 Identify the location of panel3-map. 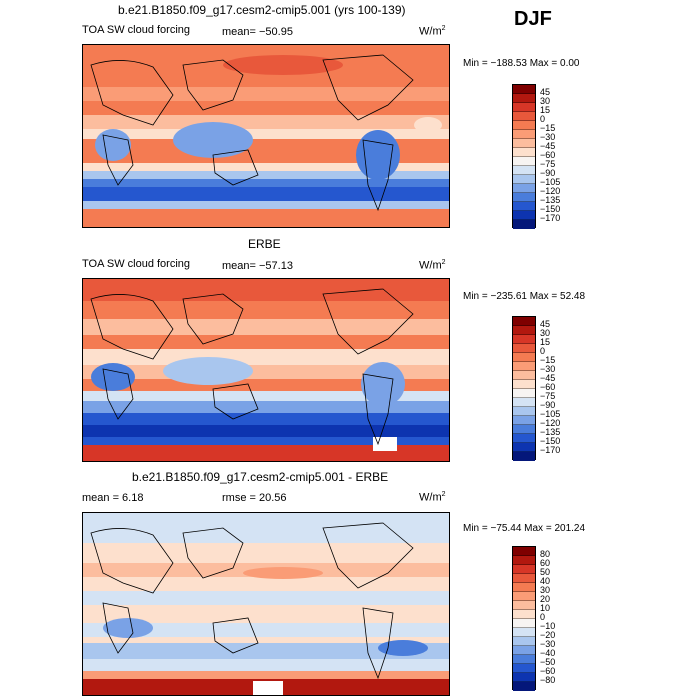
(266, 604).